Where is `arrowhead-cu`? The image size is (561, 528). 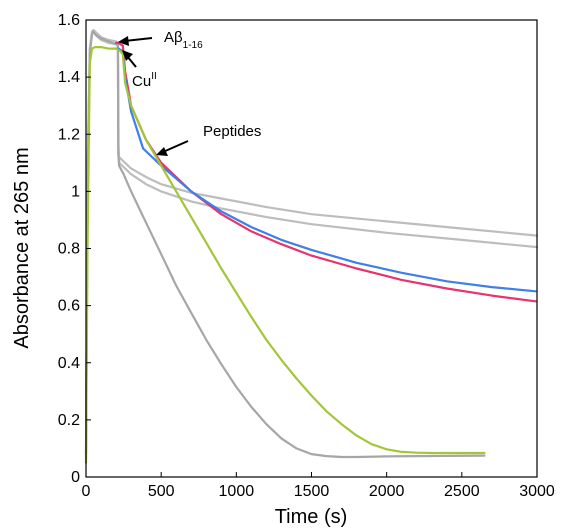 arrowhead-cu is located at coordinates (127, 55).